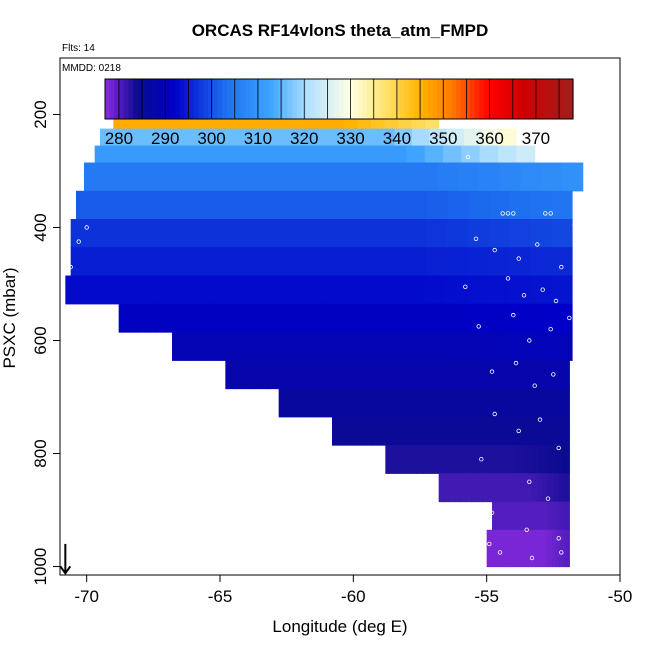 The width and height of the screenshot is (650, 650). I want to click on colorbar-tick-label: 290, so click(165, 138).